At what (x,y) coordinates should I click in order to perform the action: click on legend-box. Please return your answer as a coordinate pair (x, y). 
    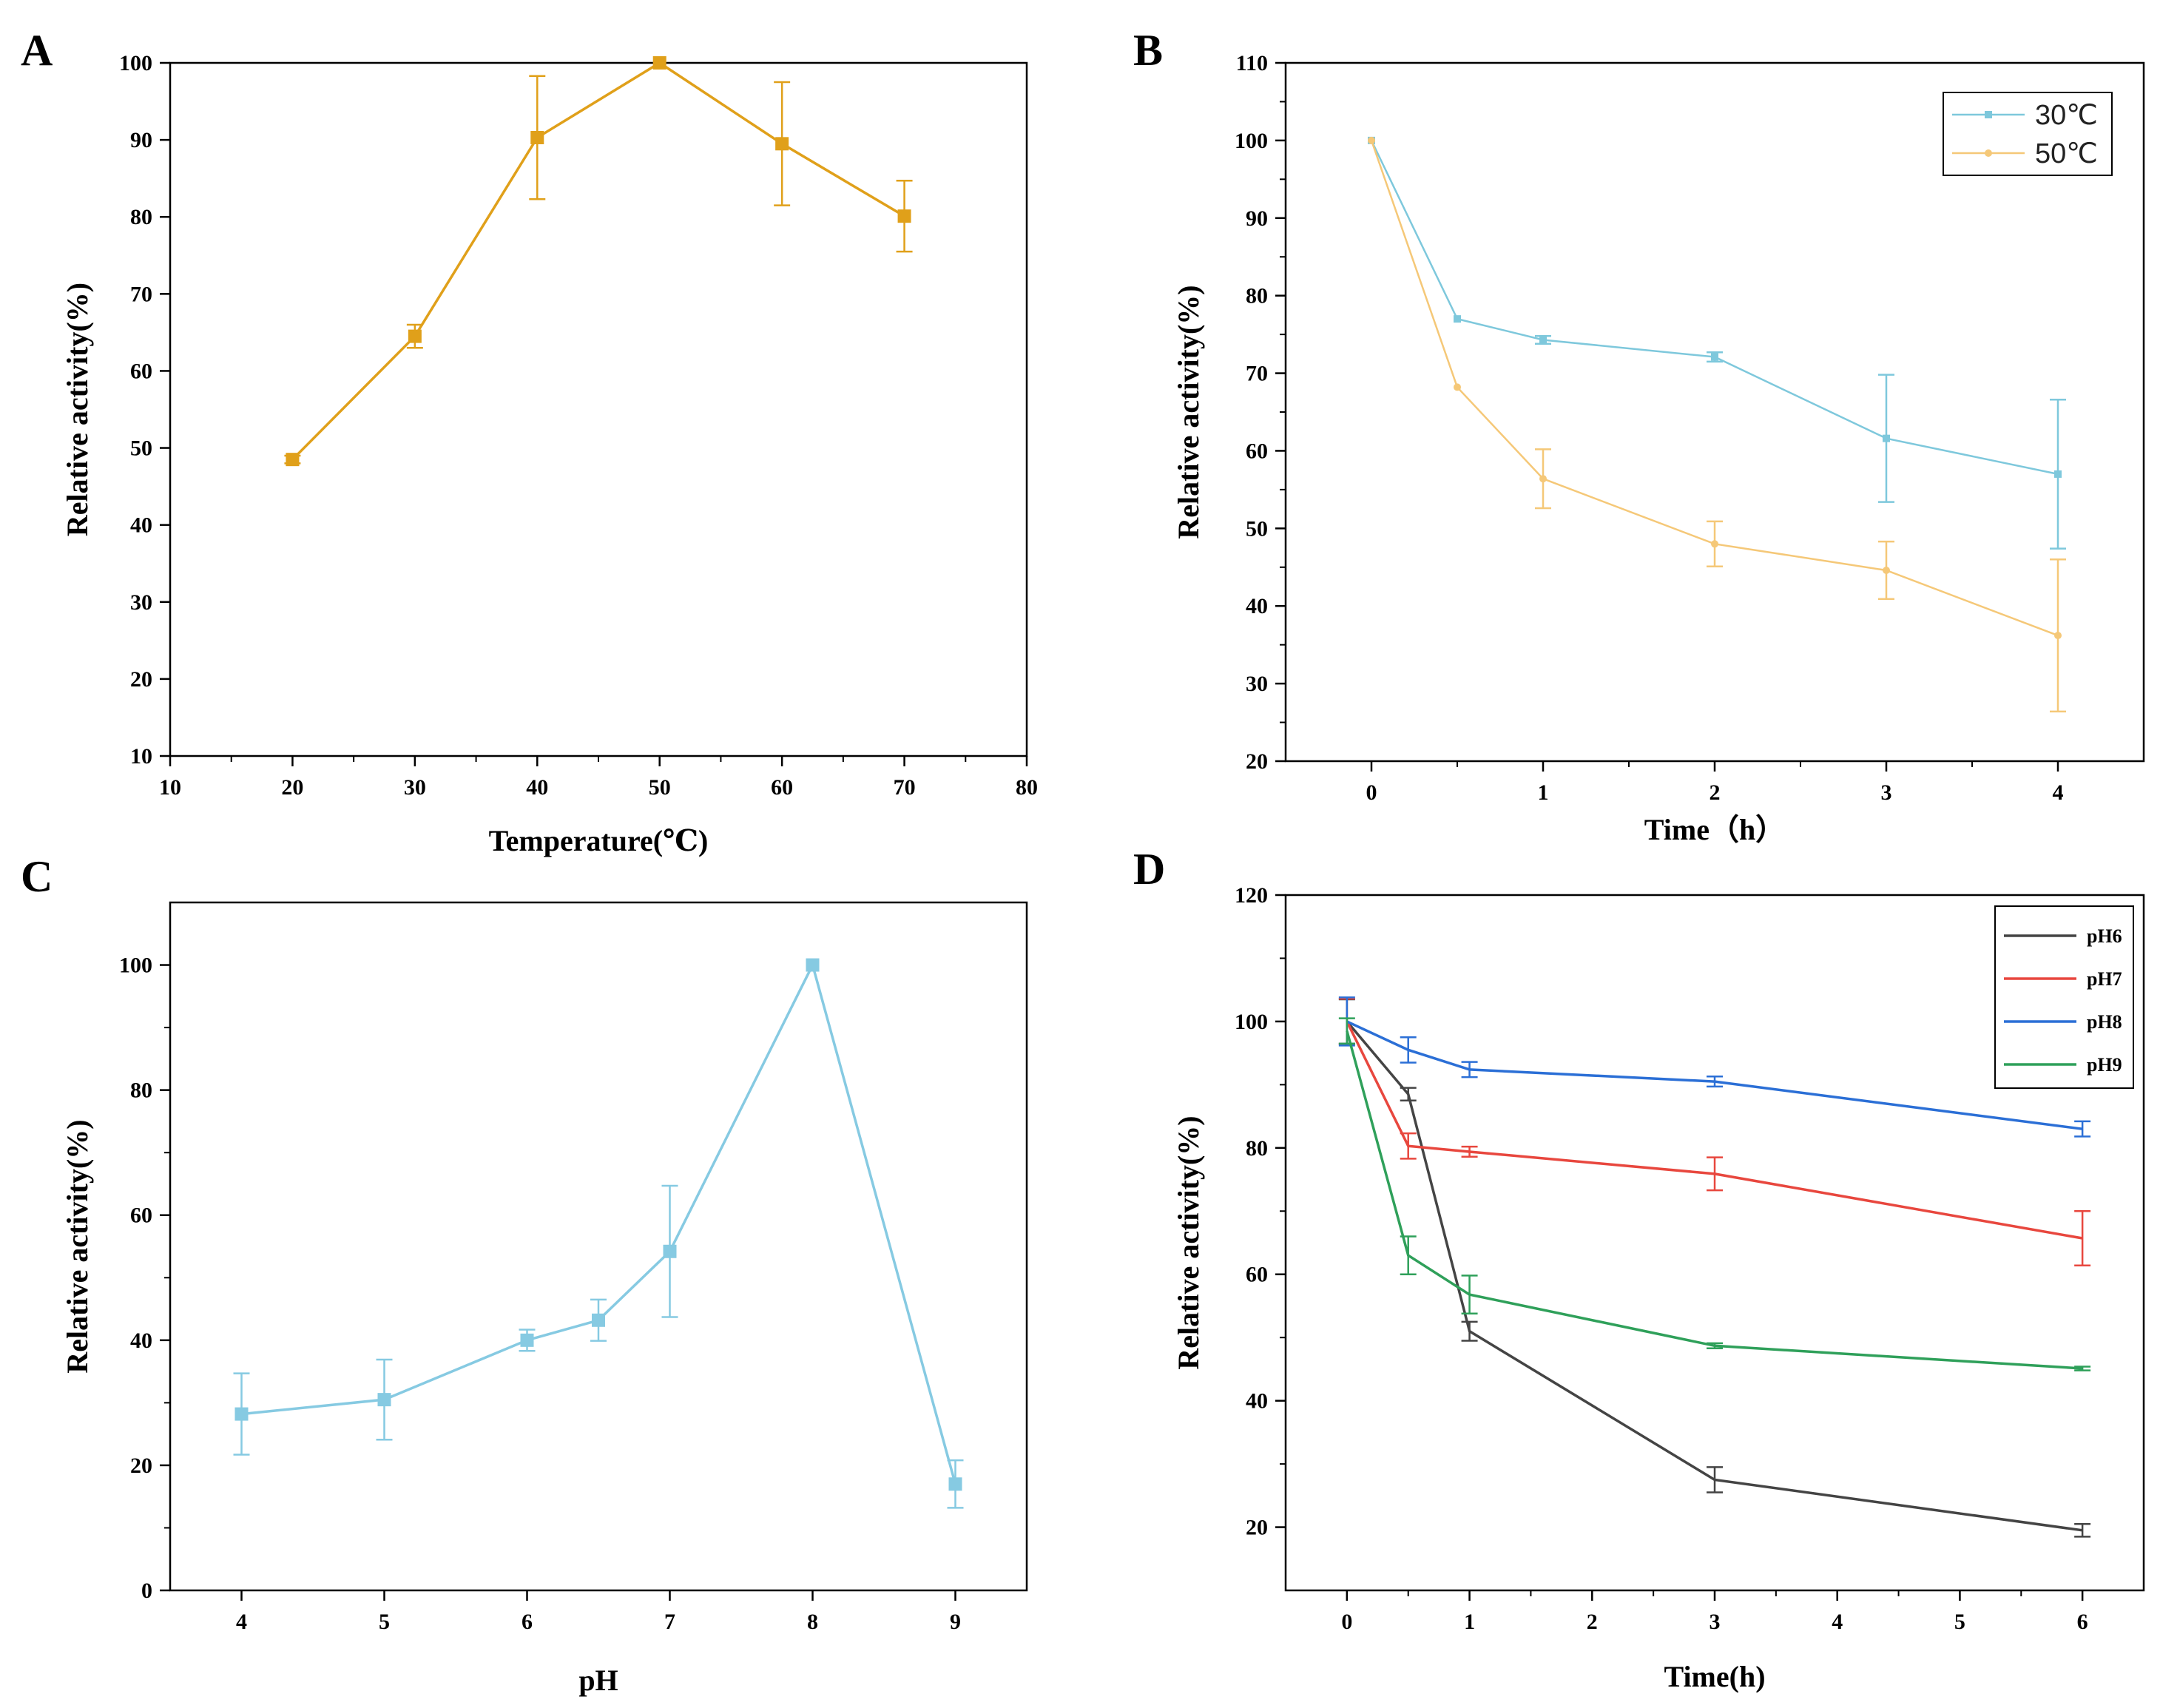
    Looking at the image, I should click on (2028, 134).